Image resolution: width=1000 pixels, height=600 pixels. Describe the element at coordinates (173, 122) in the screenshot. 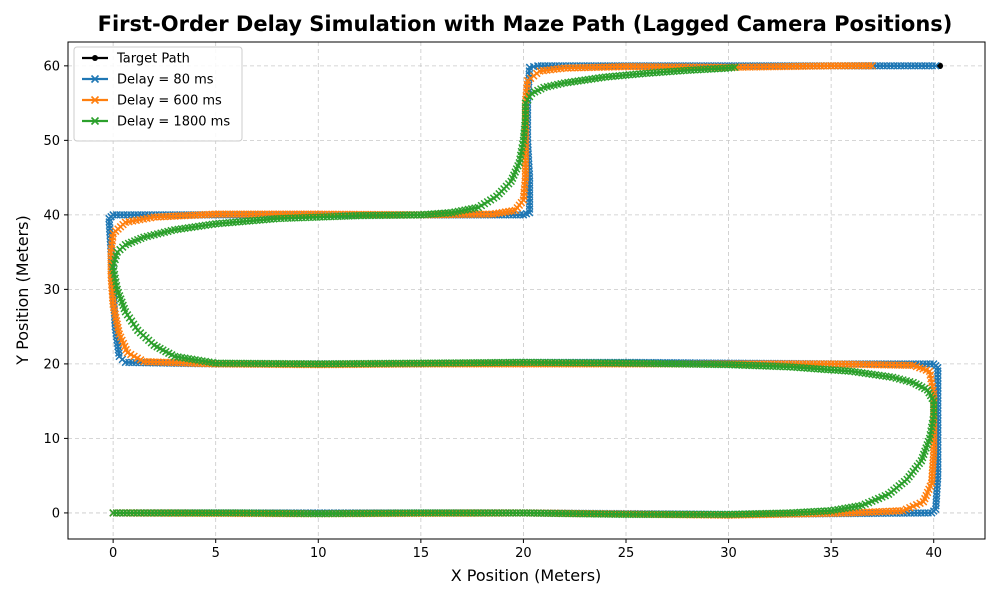

I see `legend-label: Delay = 1800 ms` at that location.